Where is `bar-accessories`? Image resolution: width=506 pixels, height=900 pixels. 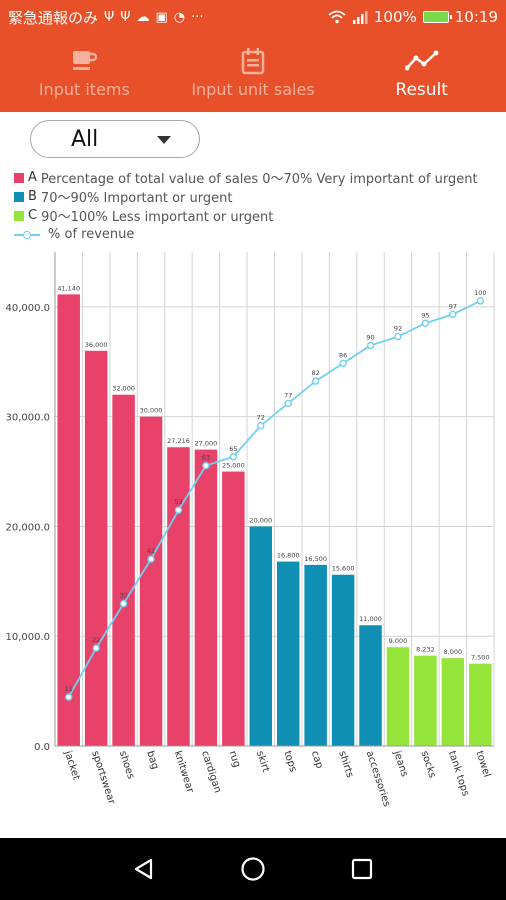
bar-accessories is located at coordinates (370, 685).